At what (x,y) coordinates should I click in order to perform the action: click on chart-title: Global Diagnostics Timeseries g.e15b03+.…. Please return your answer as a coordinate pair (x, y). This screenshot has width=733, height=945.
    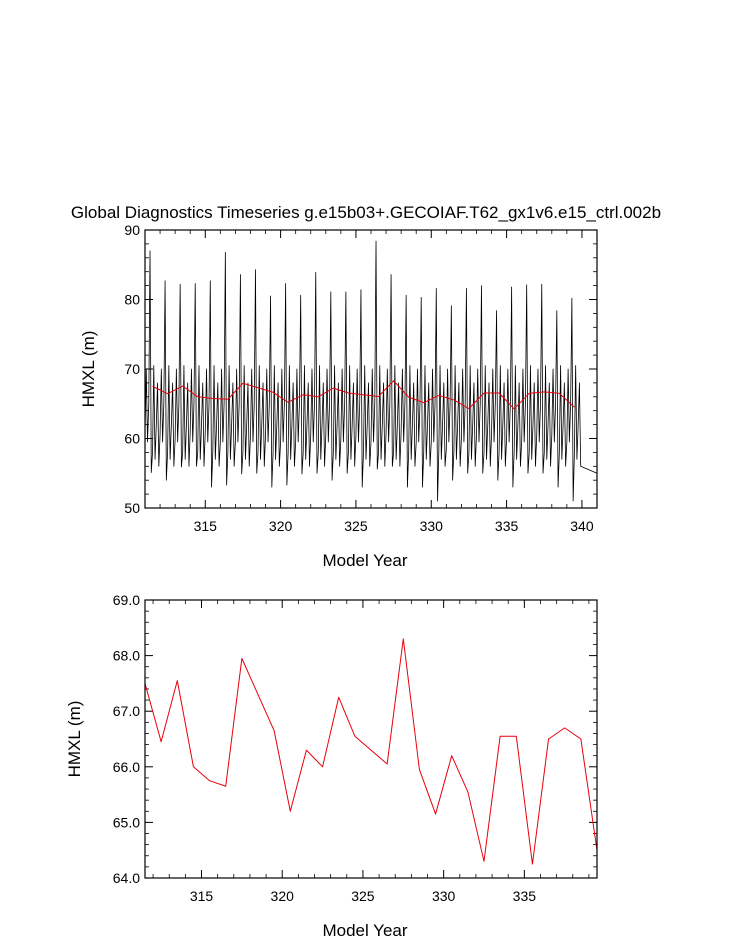
    Looking at the image, I should click on (366, 212).